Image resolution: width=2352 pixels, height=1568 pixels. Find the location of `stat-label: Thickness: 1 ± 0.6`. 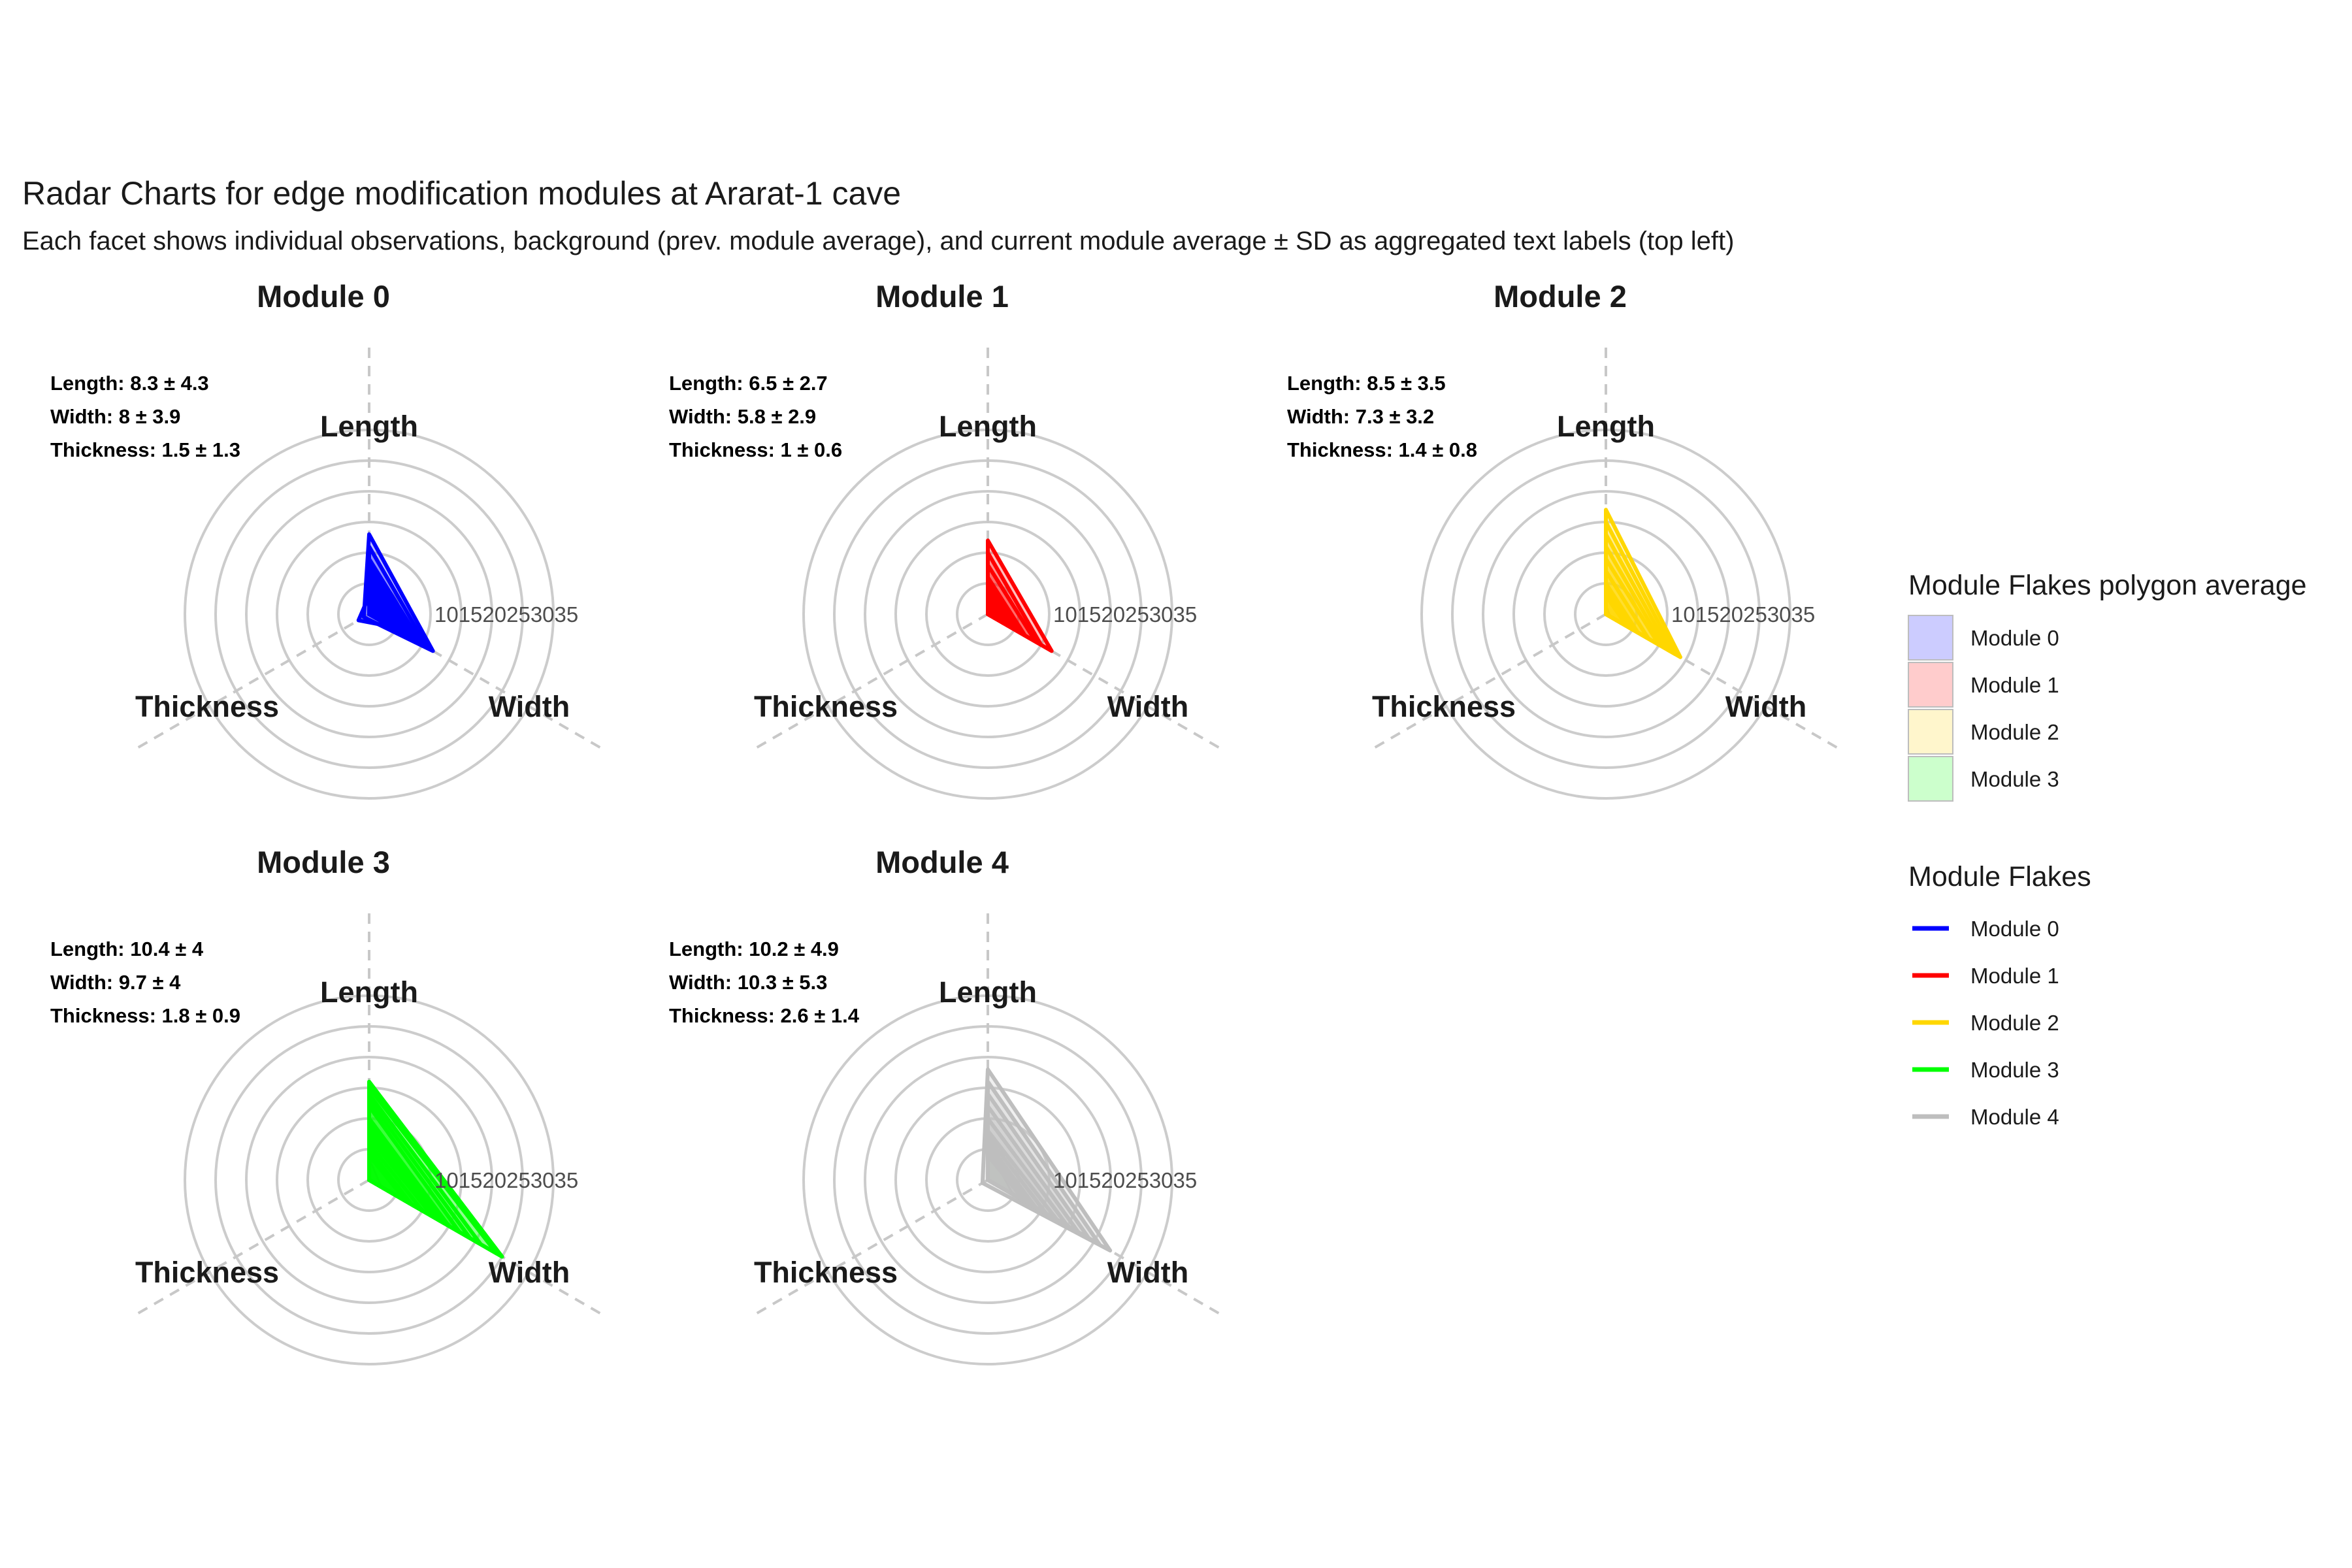

stat-label: Thickness: 1 ± 0.6 is located at coordinates (755, 449).